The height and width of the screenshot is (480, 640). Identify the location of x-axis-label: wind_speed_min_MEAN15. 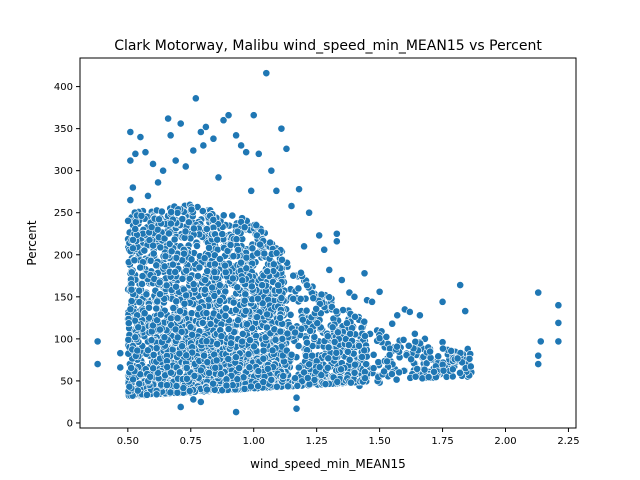
(328, 464).